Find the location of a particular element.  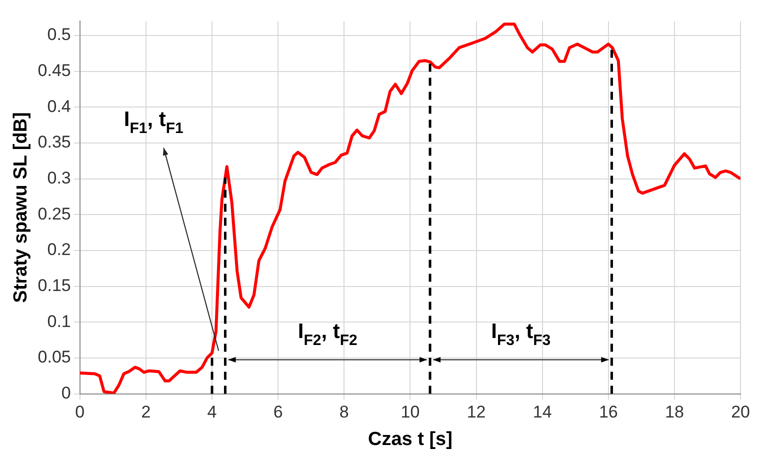

x-tick-label: 20 is located at coordinates (740, 412).